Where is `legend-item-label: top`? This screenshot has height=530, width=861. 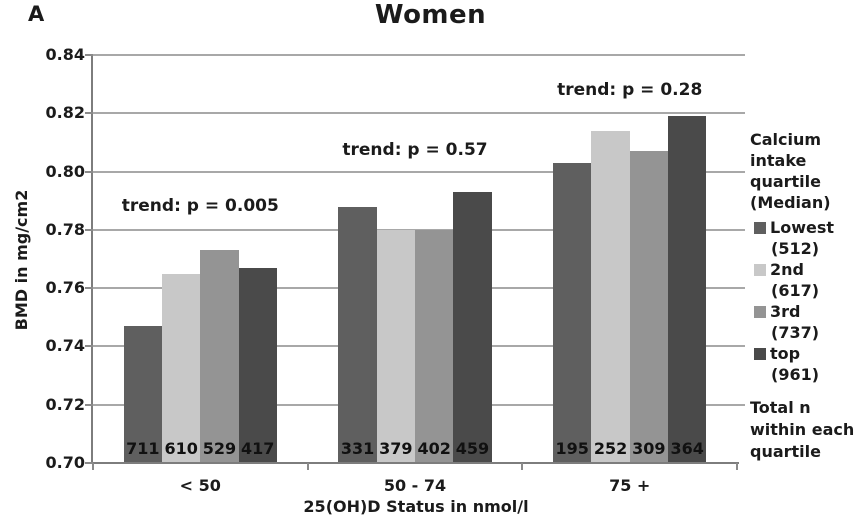
legend-item-label: top is located at coordinates (785, 353).